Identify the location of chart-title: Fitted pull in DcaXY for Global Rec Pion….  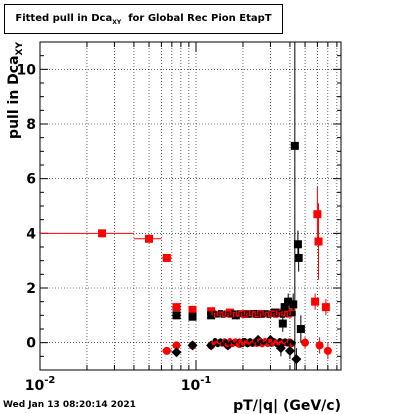
(143, 19).